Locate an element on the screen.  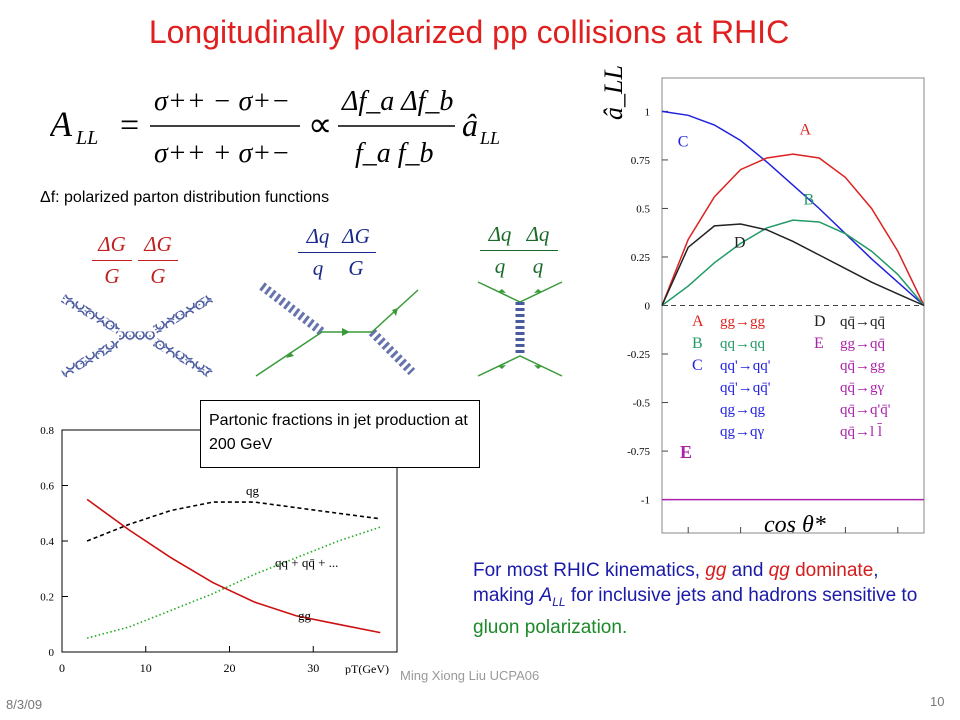
gg-fraction-1: ΔG G is located at coordinates (112, 260).